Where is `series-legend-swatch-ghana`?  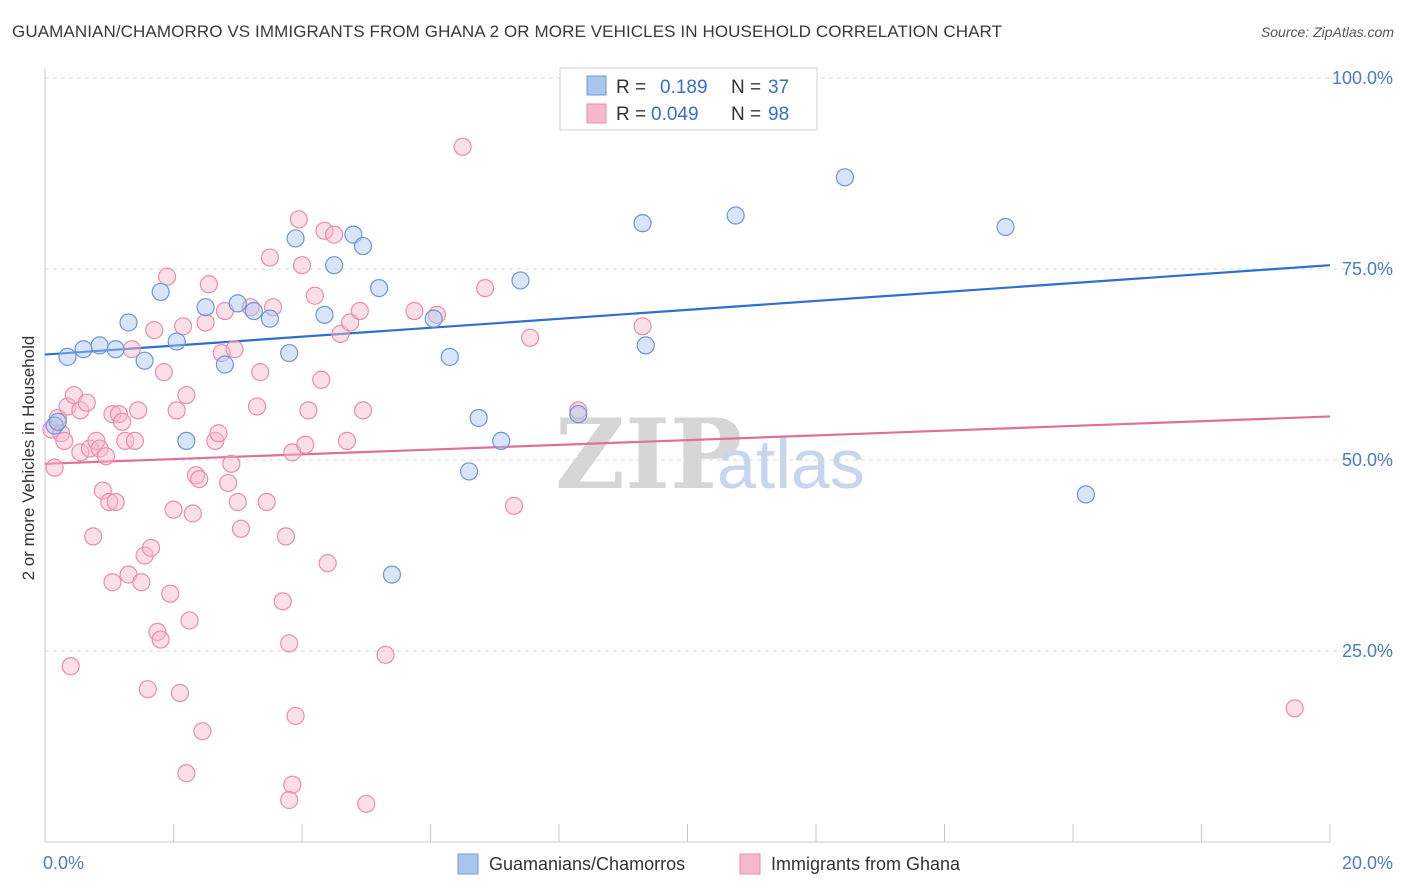 series-legend-swatch-ghana is located at coordinates (750, 864).